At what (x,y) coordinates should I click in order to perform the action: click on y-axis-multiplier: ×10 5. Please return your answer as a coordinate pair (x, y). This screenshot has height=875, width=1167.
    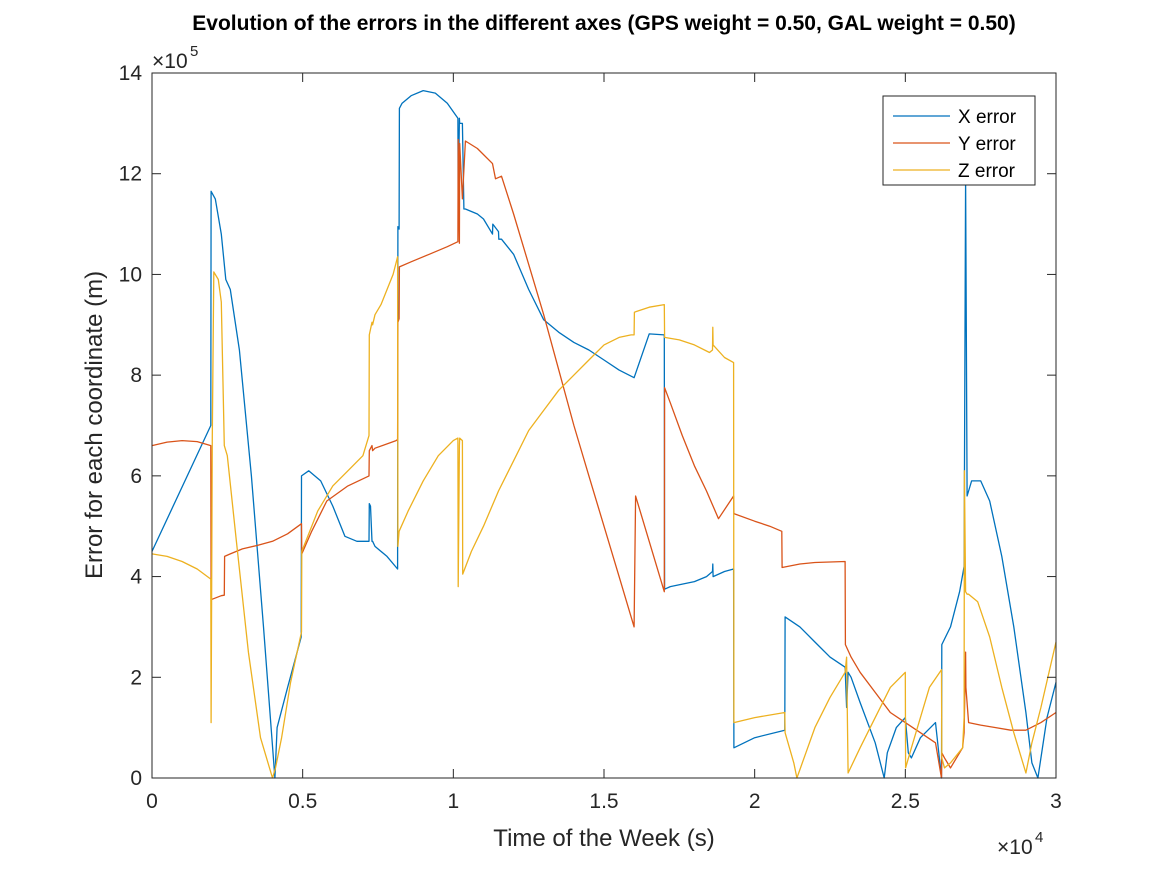
    Looking at the image, I should click on (175, 58).